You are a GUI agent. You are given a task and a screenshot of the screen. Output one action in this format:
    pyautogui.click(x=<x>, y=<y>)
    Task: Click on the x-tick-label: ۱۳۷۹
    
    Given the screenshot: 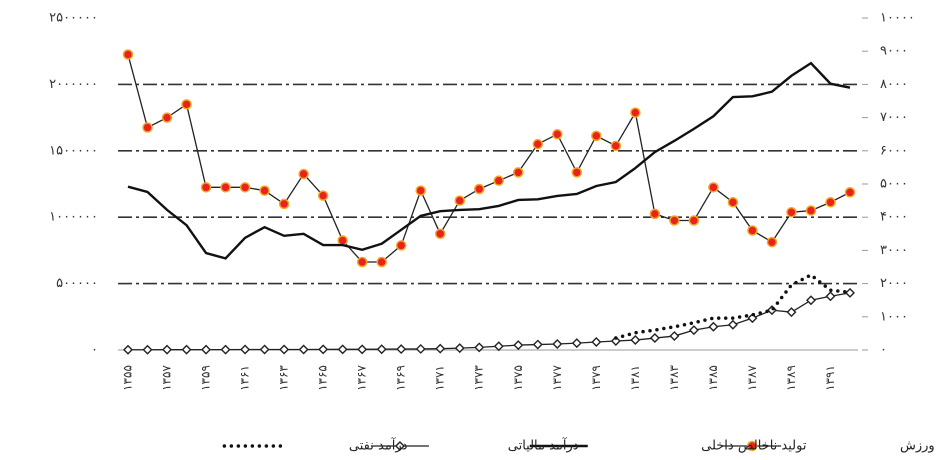 What is the action you would take?
    pyautogui.click(x=596, y=378)
    